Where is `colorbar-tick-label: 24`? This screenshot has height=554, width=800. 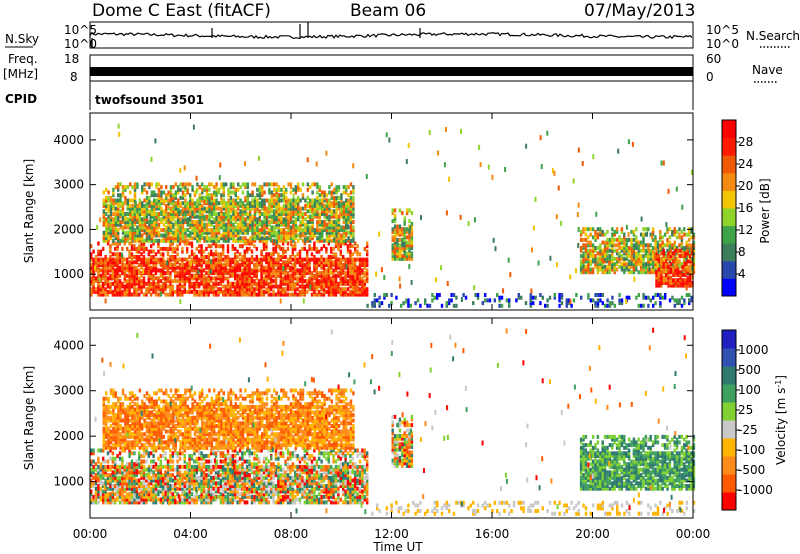
colorbar-tick-label: 24 is located at coordinates (745, 164).